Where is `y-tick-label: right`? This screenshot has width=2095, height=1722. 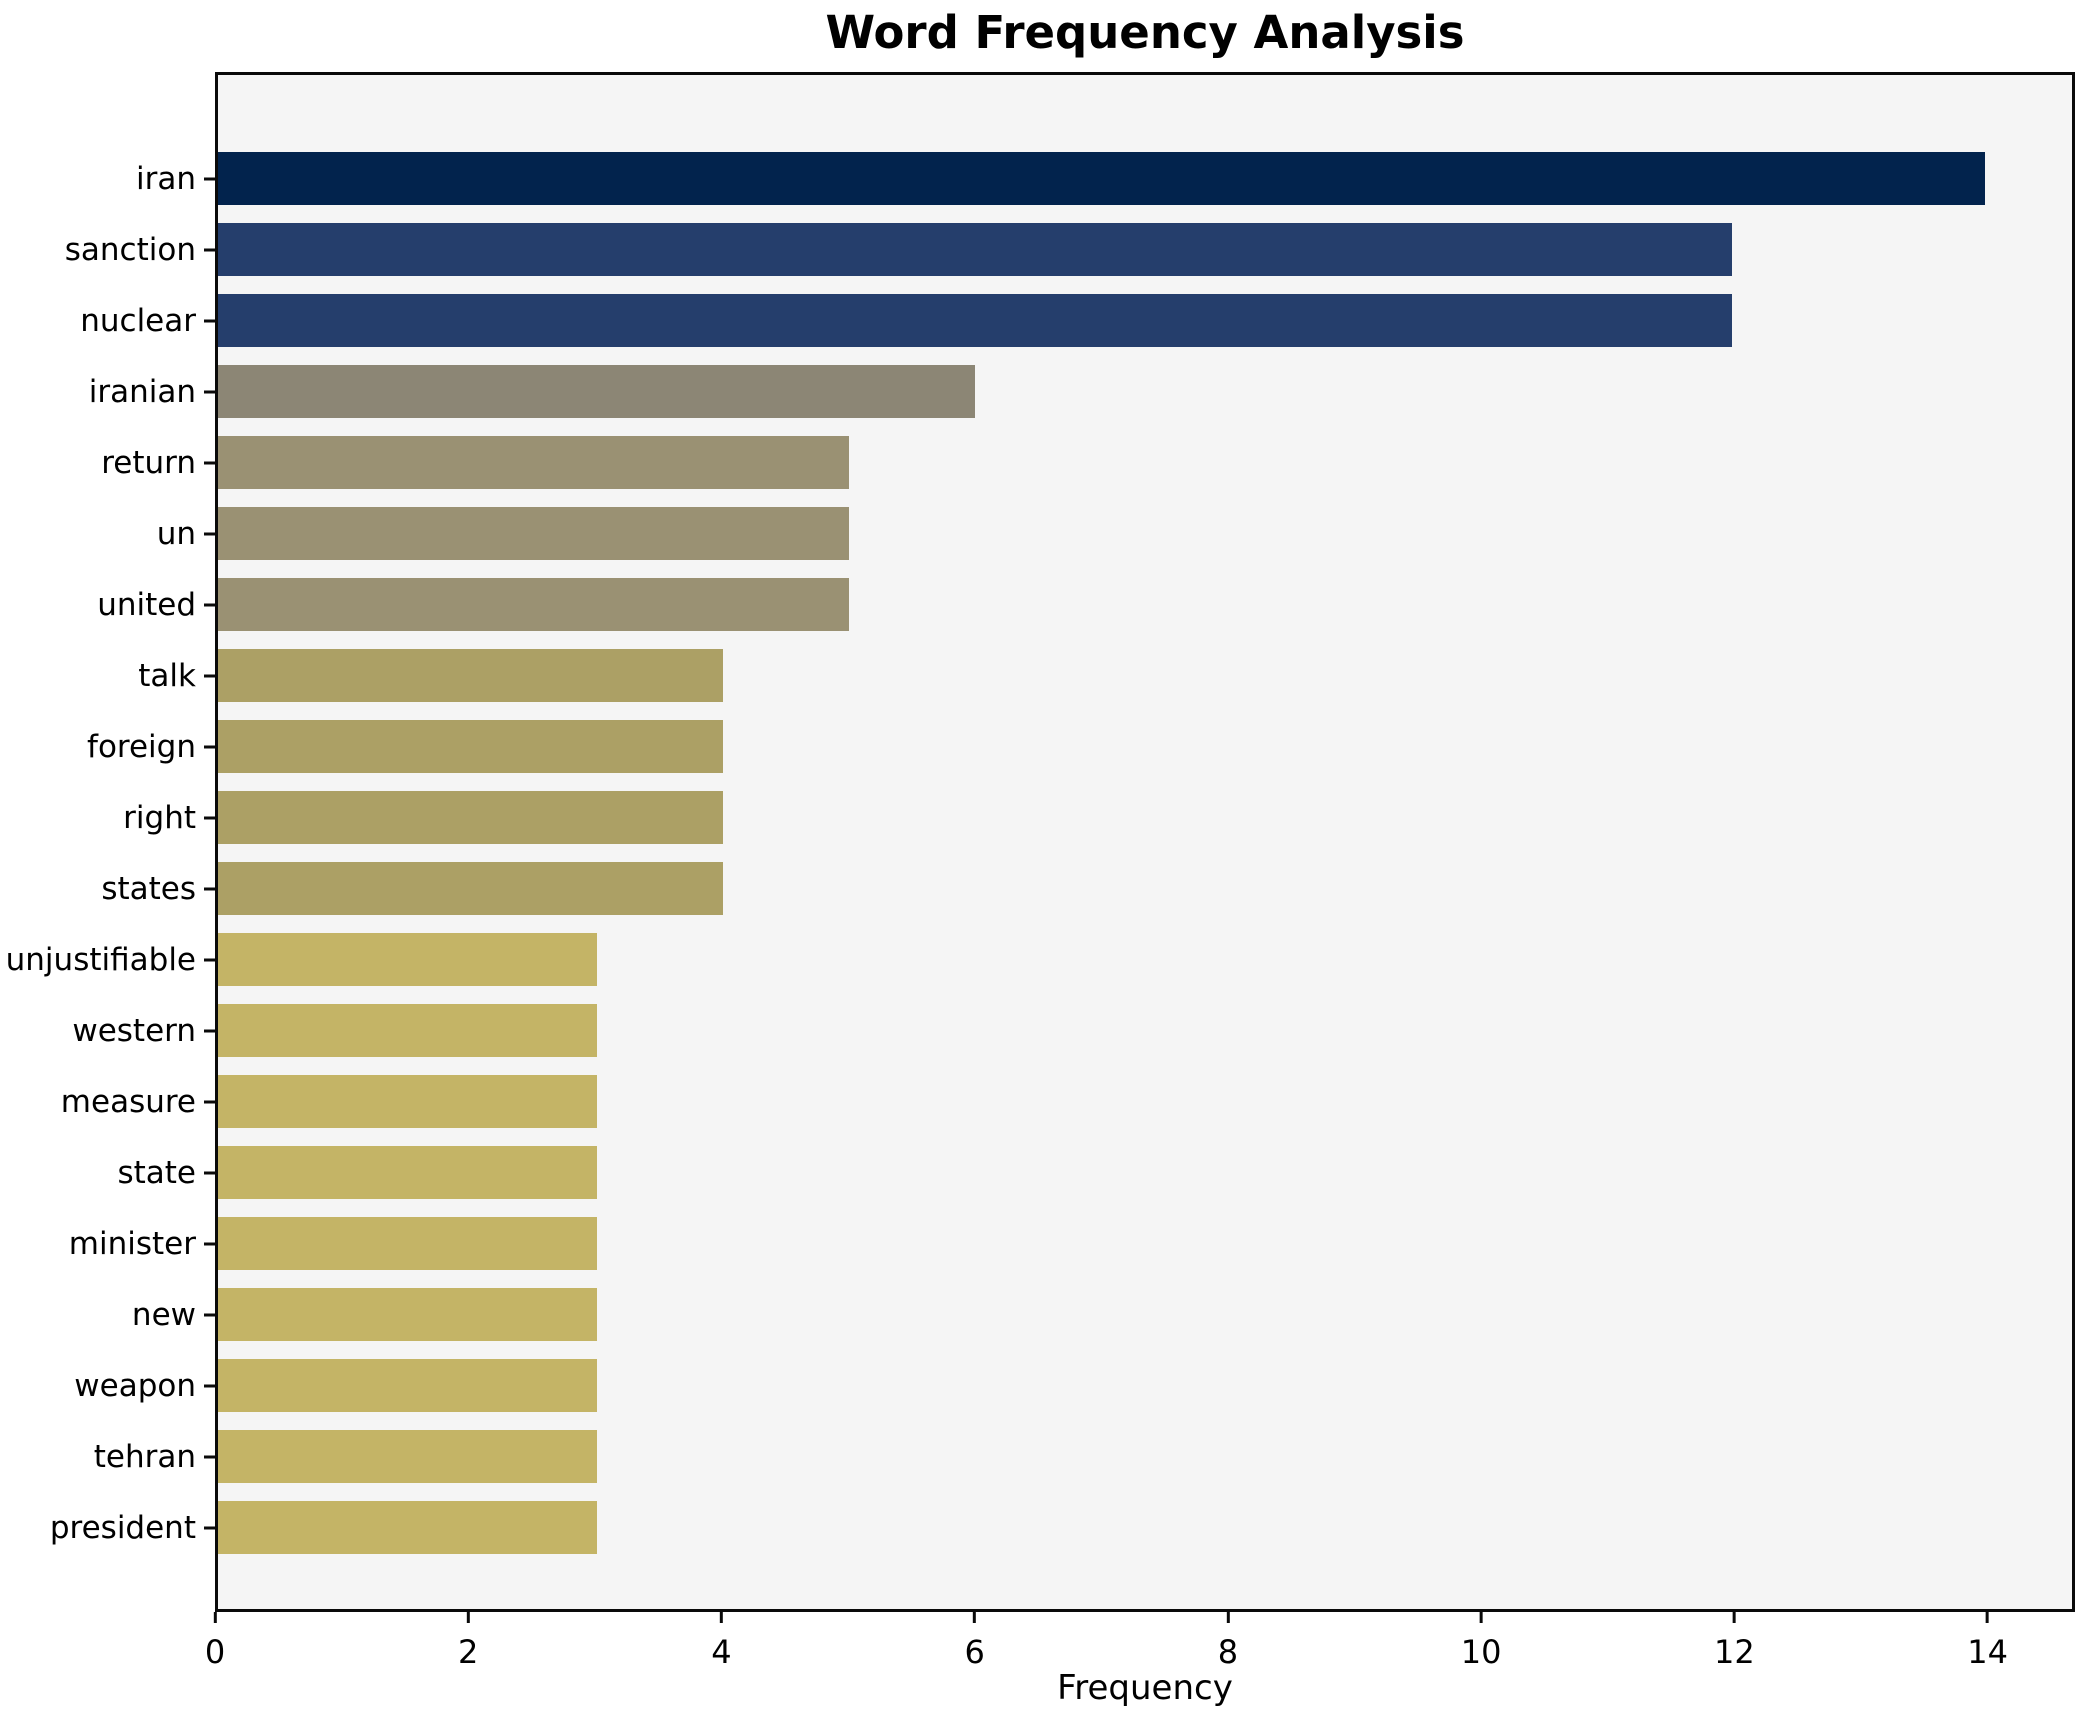
y-tick-label: right is located at coordinates (159, 817).